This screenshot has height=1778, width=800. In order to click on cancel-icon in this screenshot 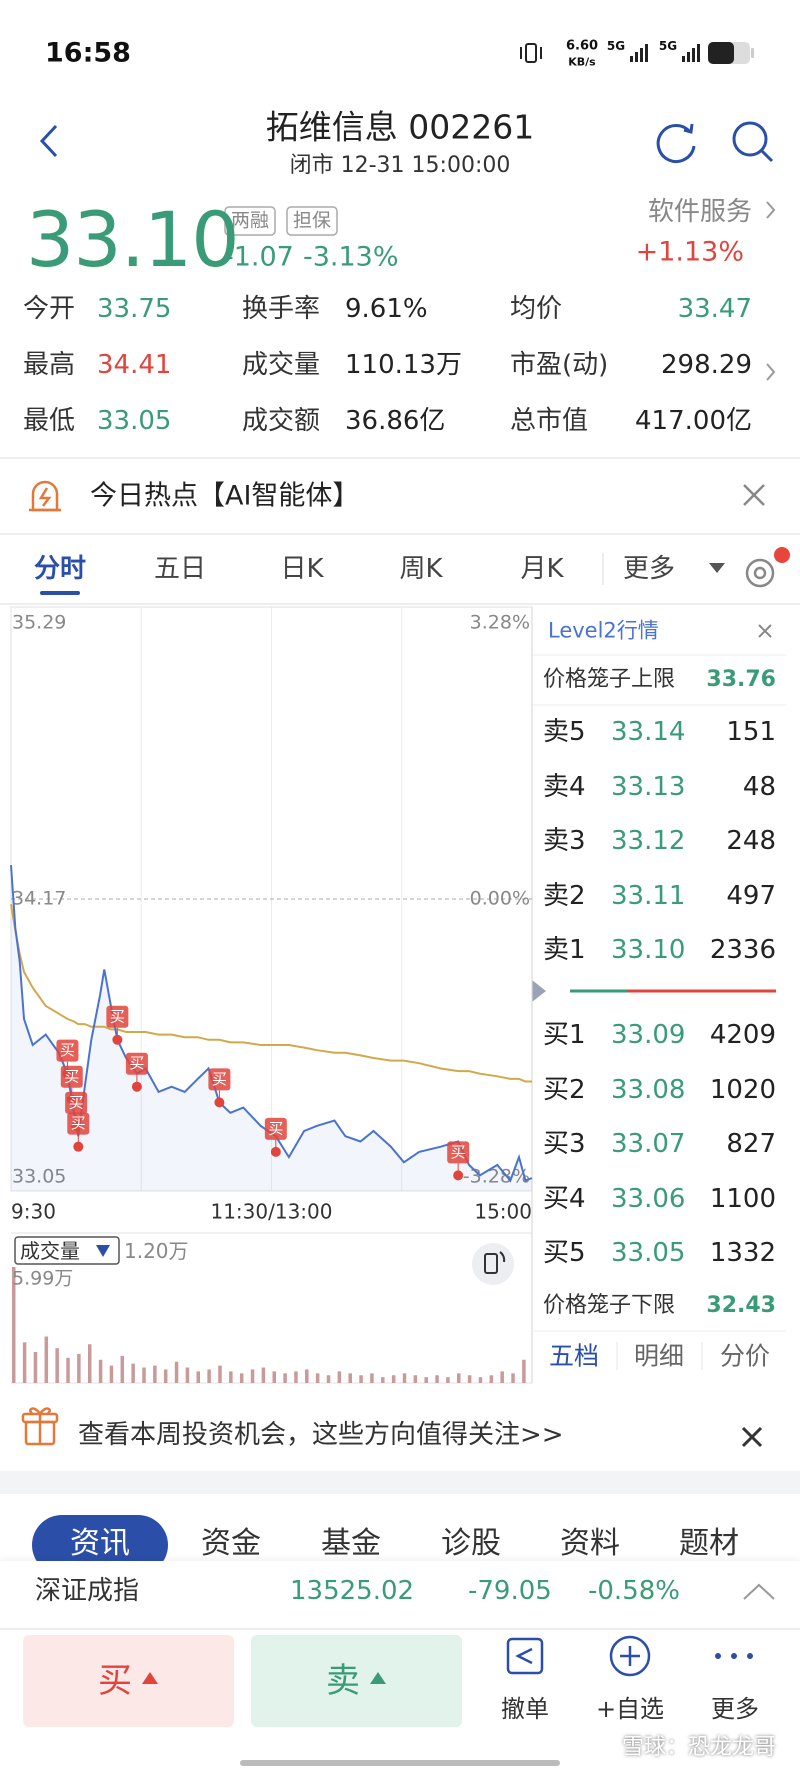, I will do `click(525, 1656)`.